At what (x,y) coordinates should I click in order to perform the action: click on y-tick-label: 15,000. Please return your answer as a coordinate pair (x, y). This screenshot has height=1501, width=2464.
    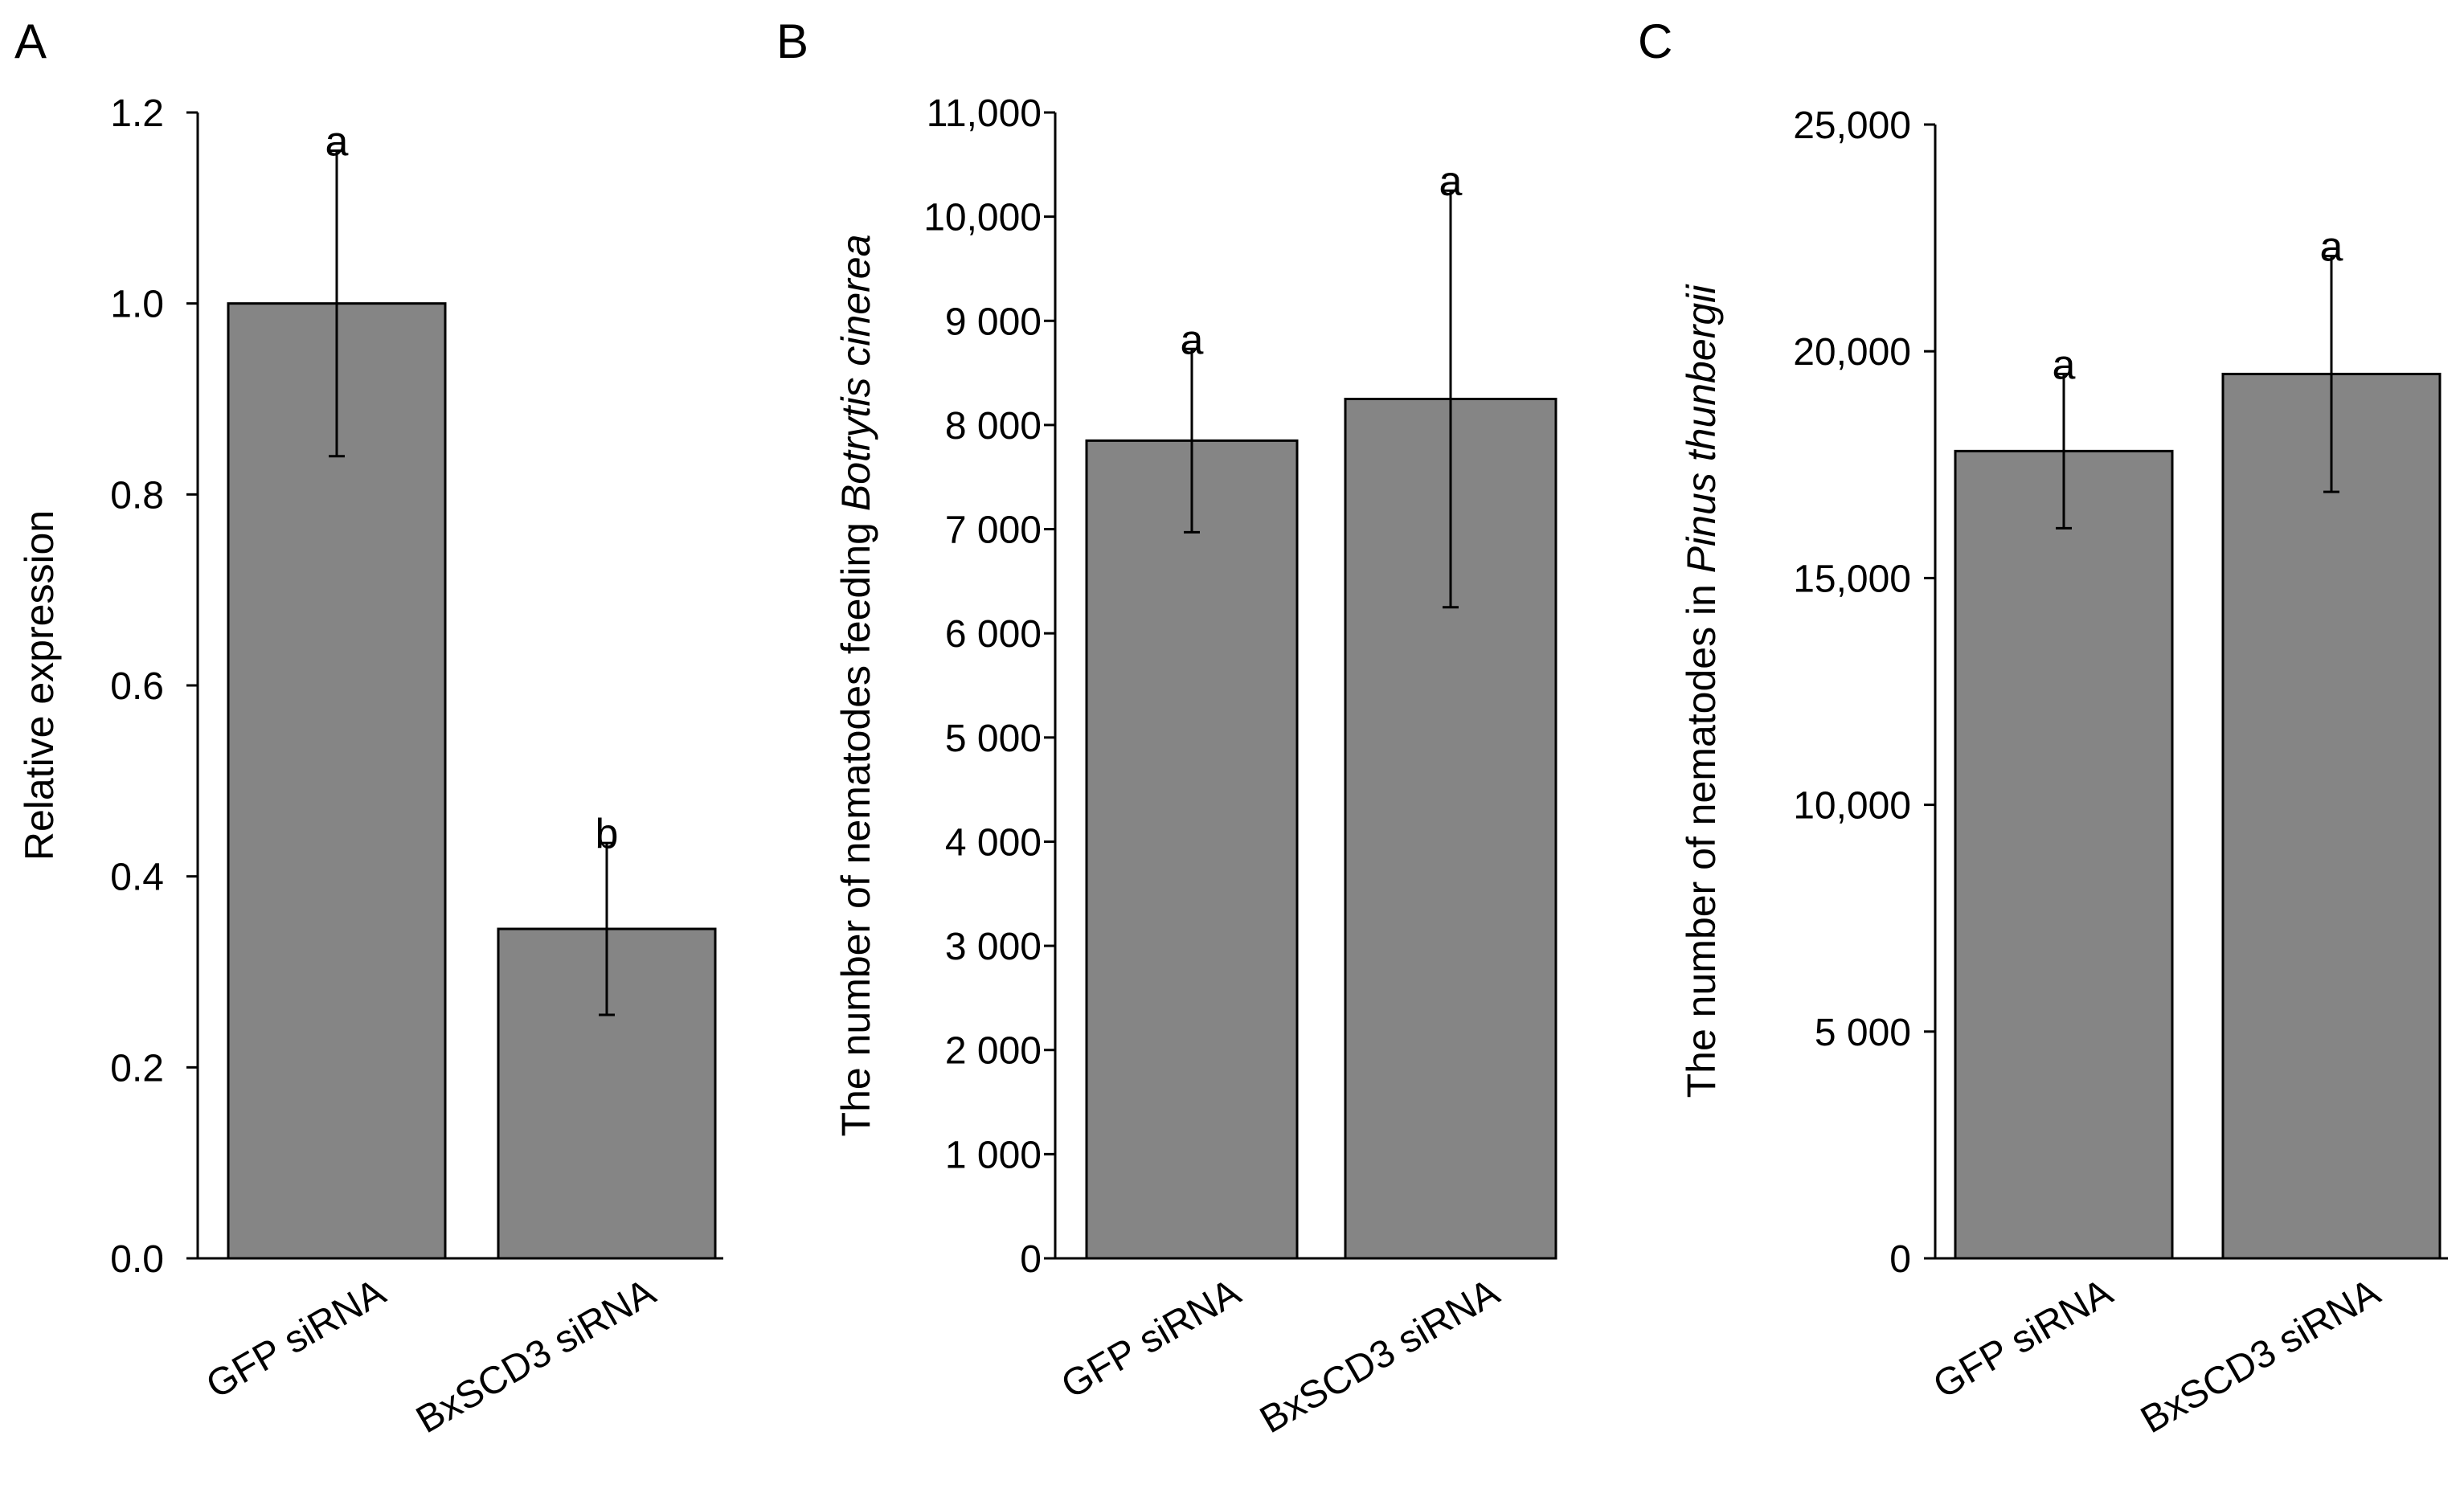
    Looking at the image, I should click on (1852, 579).